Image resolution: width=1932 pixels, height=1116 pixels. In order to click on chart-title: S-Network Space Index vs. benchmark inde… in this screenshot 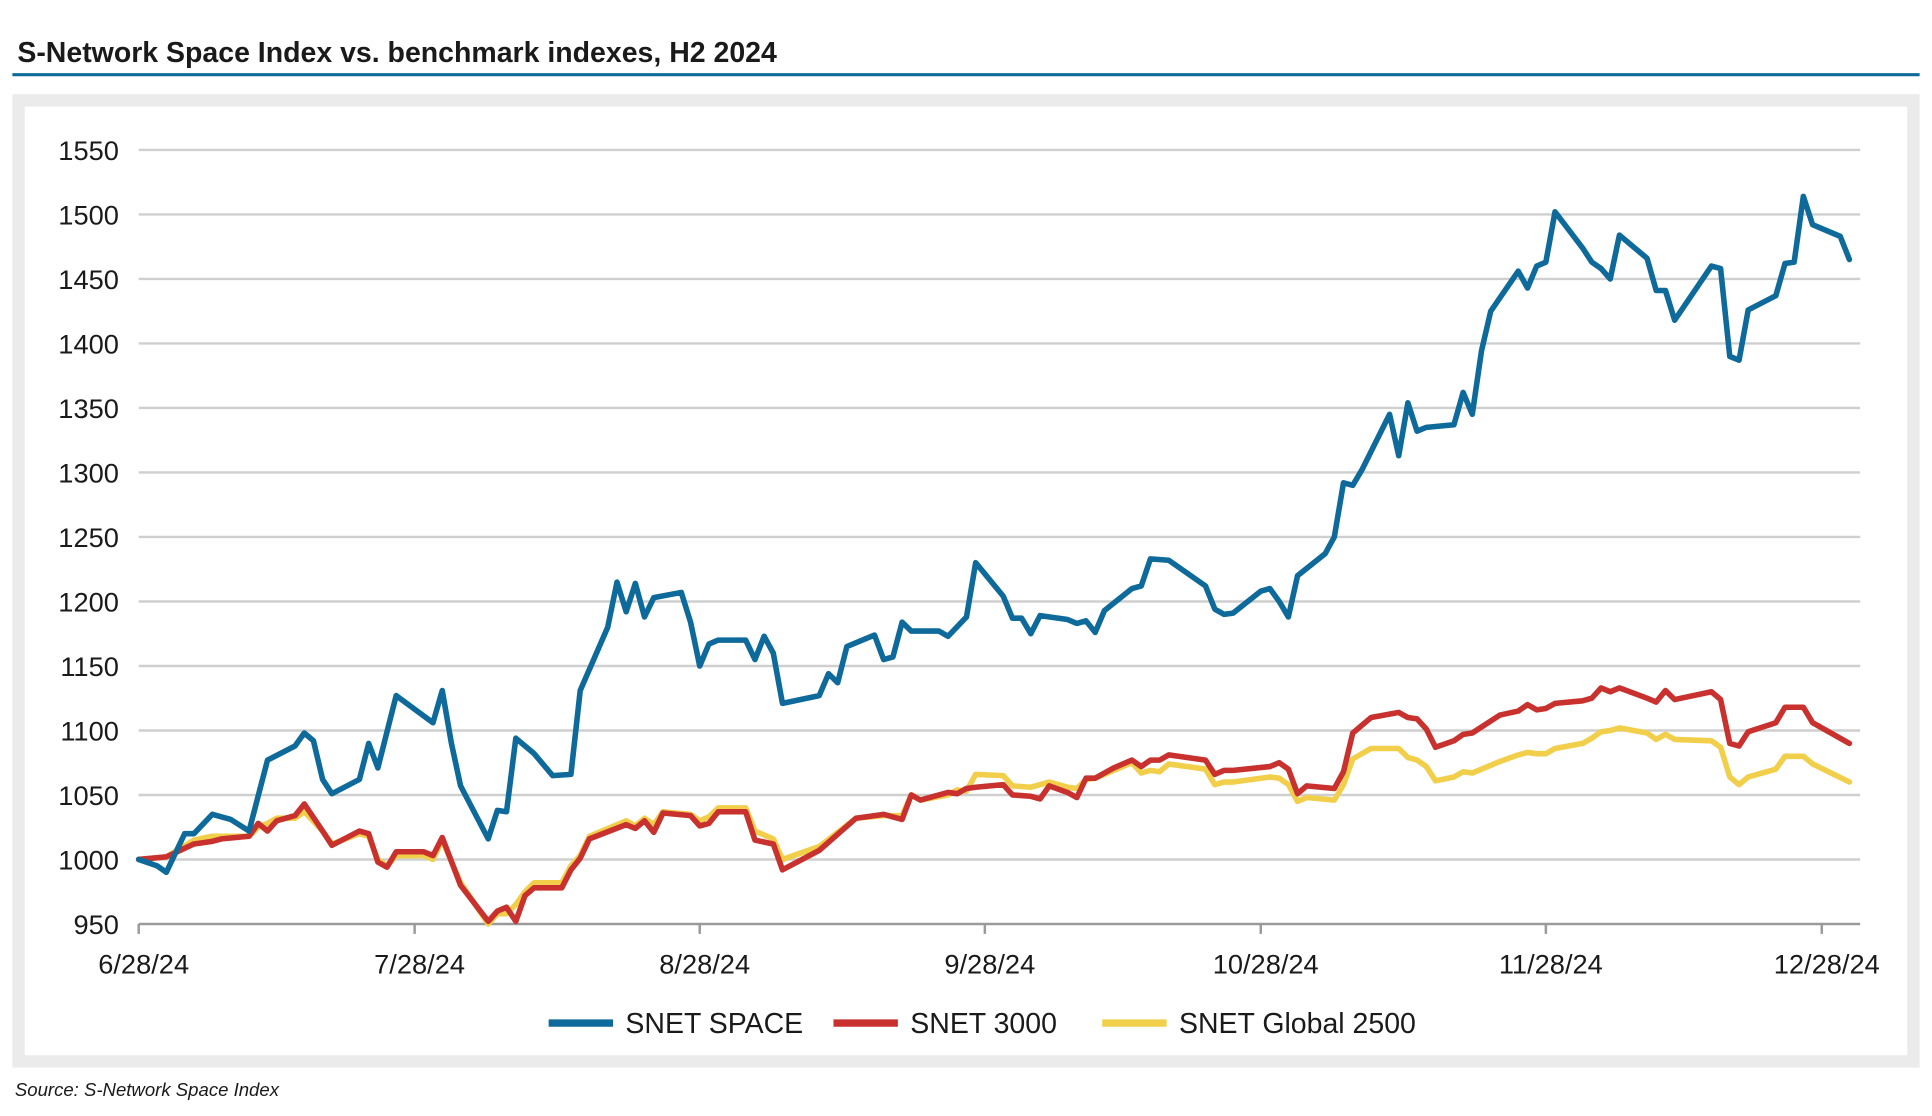, I will do `click(397, 53)`.